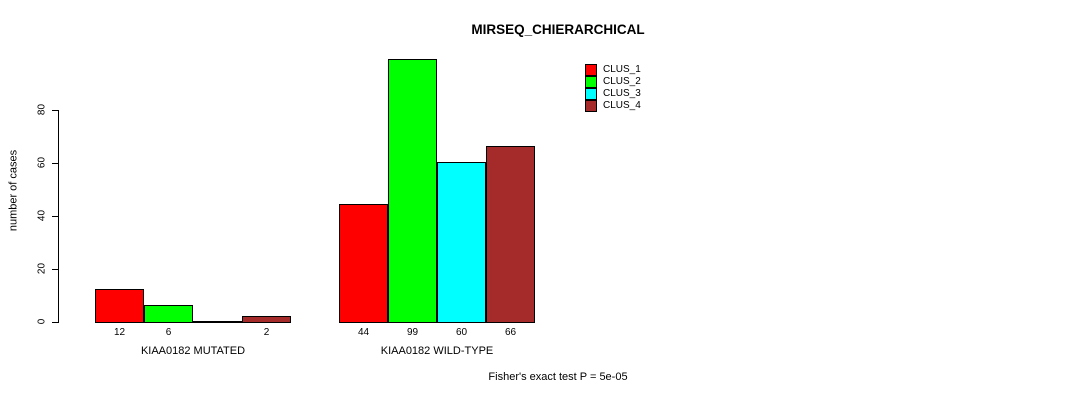 Image resolution: width=1090 pixels, height=400 pixels. What do you see at coordinates (622, 69) in the screenshot?
I see `legend-label: CLUS_1` at bounding box center [622, 69].